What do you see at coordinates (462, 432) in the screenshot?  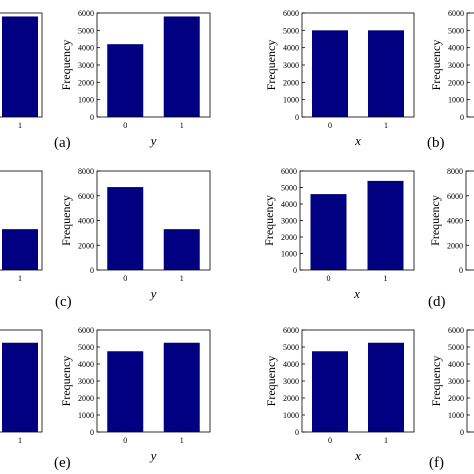 I see `ytick-label-p11-0: 0` at bounding box center [462, 432].